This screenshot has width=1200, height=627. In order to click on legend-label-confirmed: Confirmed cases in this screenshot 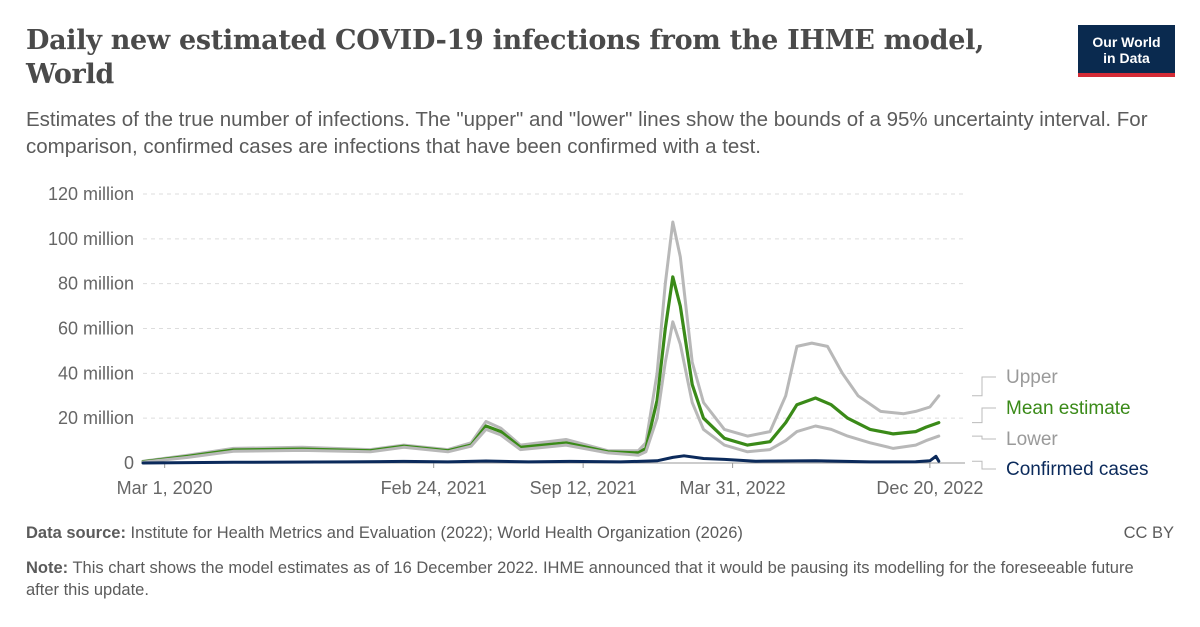, I will do `click(1077, 469)`.